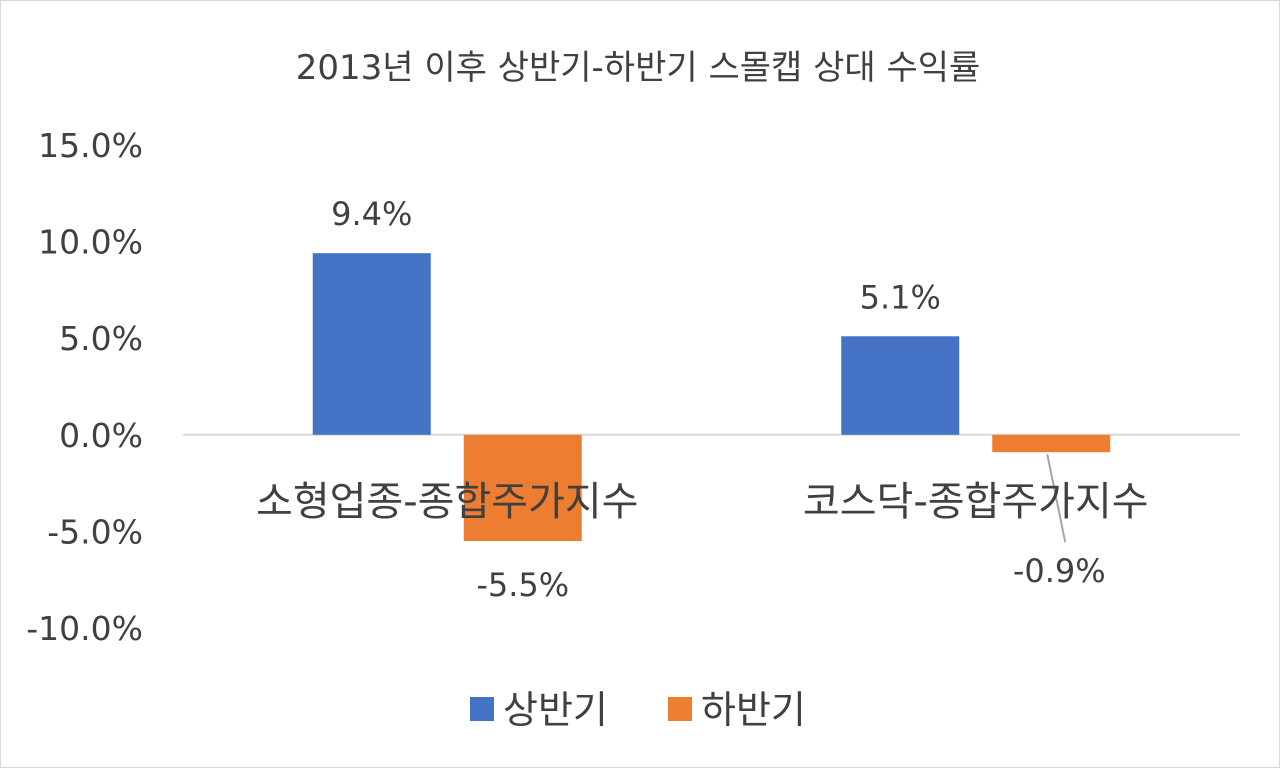 Image resolution: width=1280 pixels, height=768 pixels. What do you see at coordinates (976, 502) in the screenshot?
I see `category-label: 코스닥-종합주가지수` at bounding box center [976, 502].